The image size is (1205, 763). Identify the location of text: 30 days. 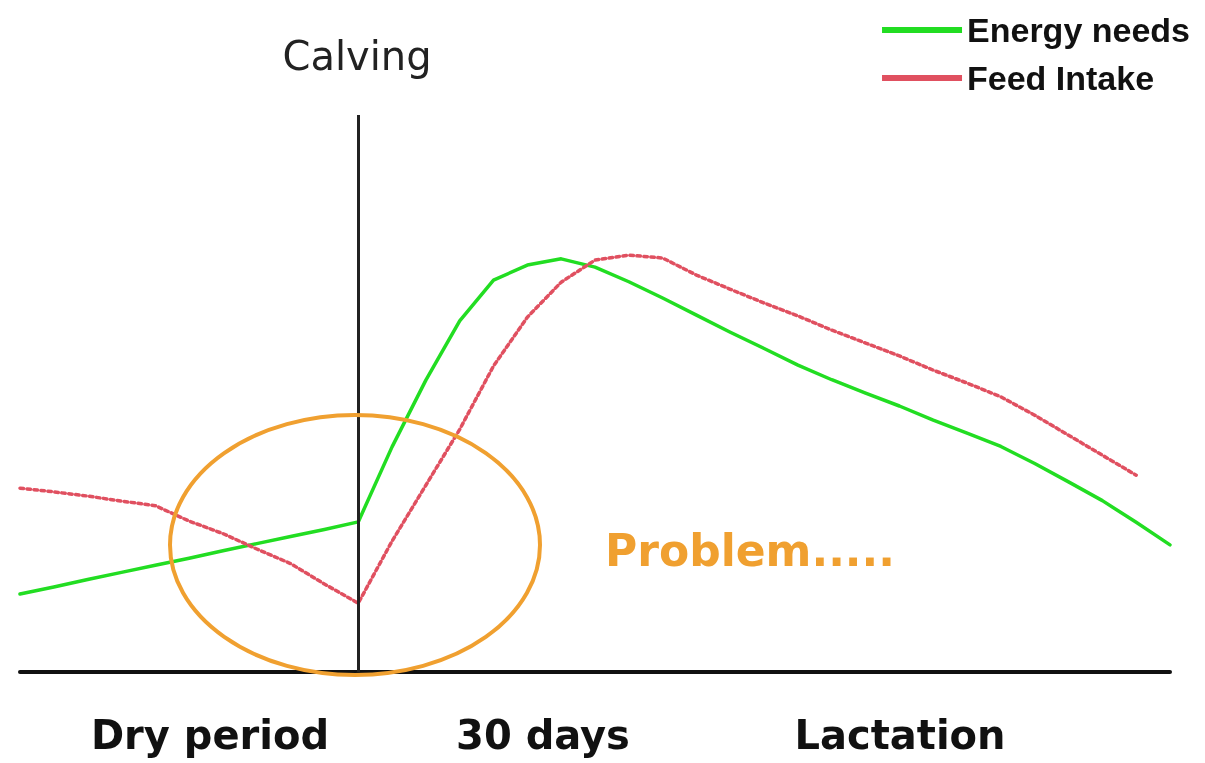
(543, 735).